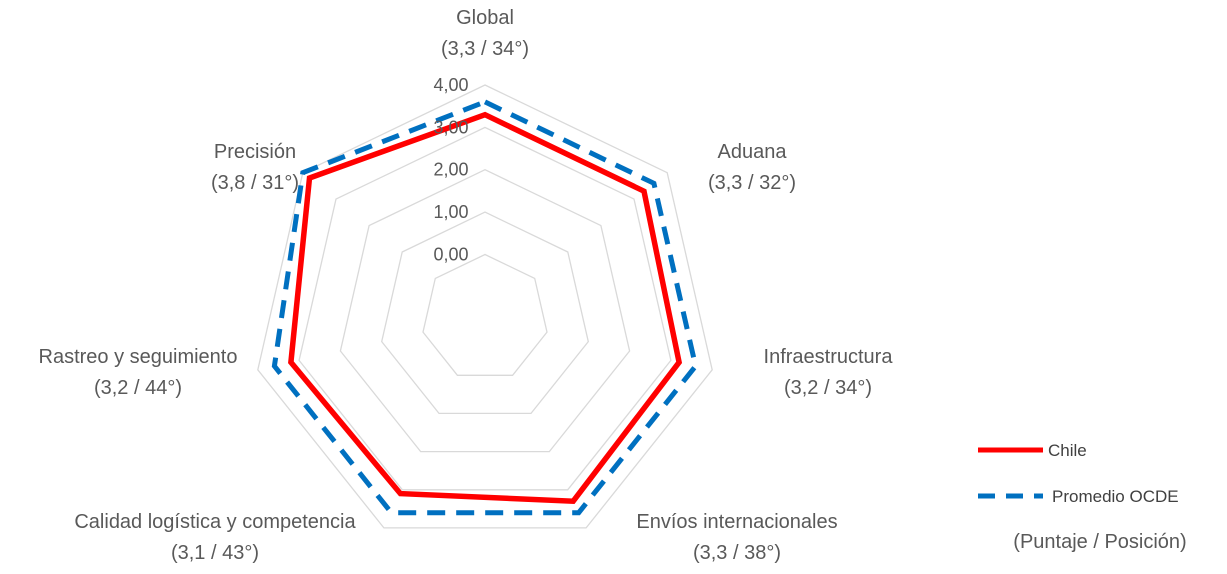  What do you see at coordinates (215, 522) in the screenshot?
I see `axis-label-calidad-logistica-y-competencia: Calidad logística y competencia` at bounding box center [215, 522].